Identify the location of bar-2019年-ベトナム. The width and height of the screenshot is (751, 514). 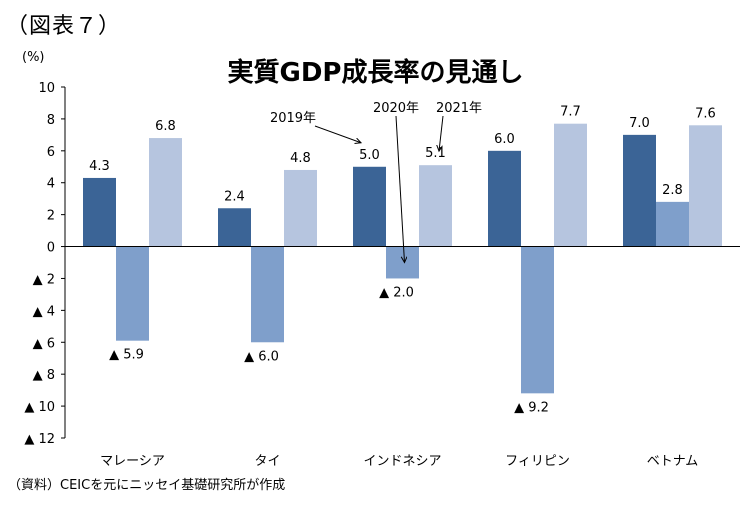
(639, 190).